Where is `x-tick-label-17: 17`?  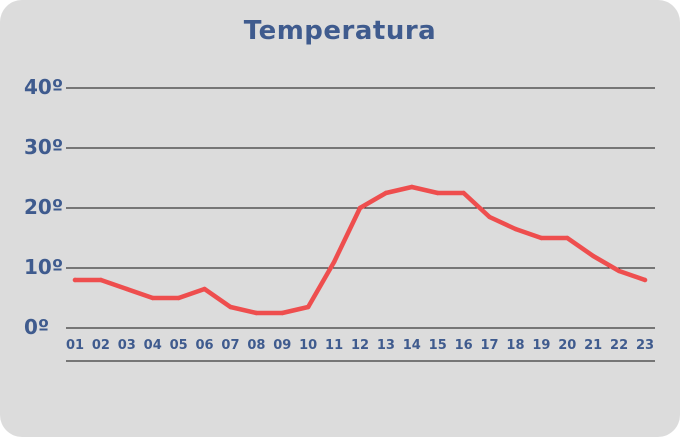
x-tick-label-17: 17 is located at coordinates (489, 345).